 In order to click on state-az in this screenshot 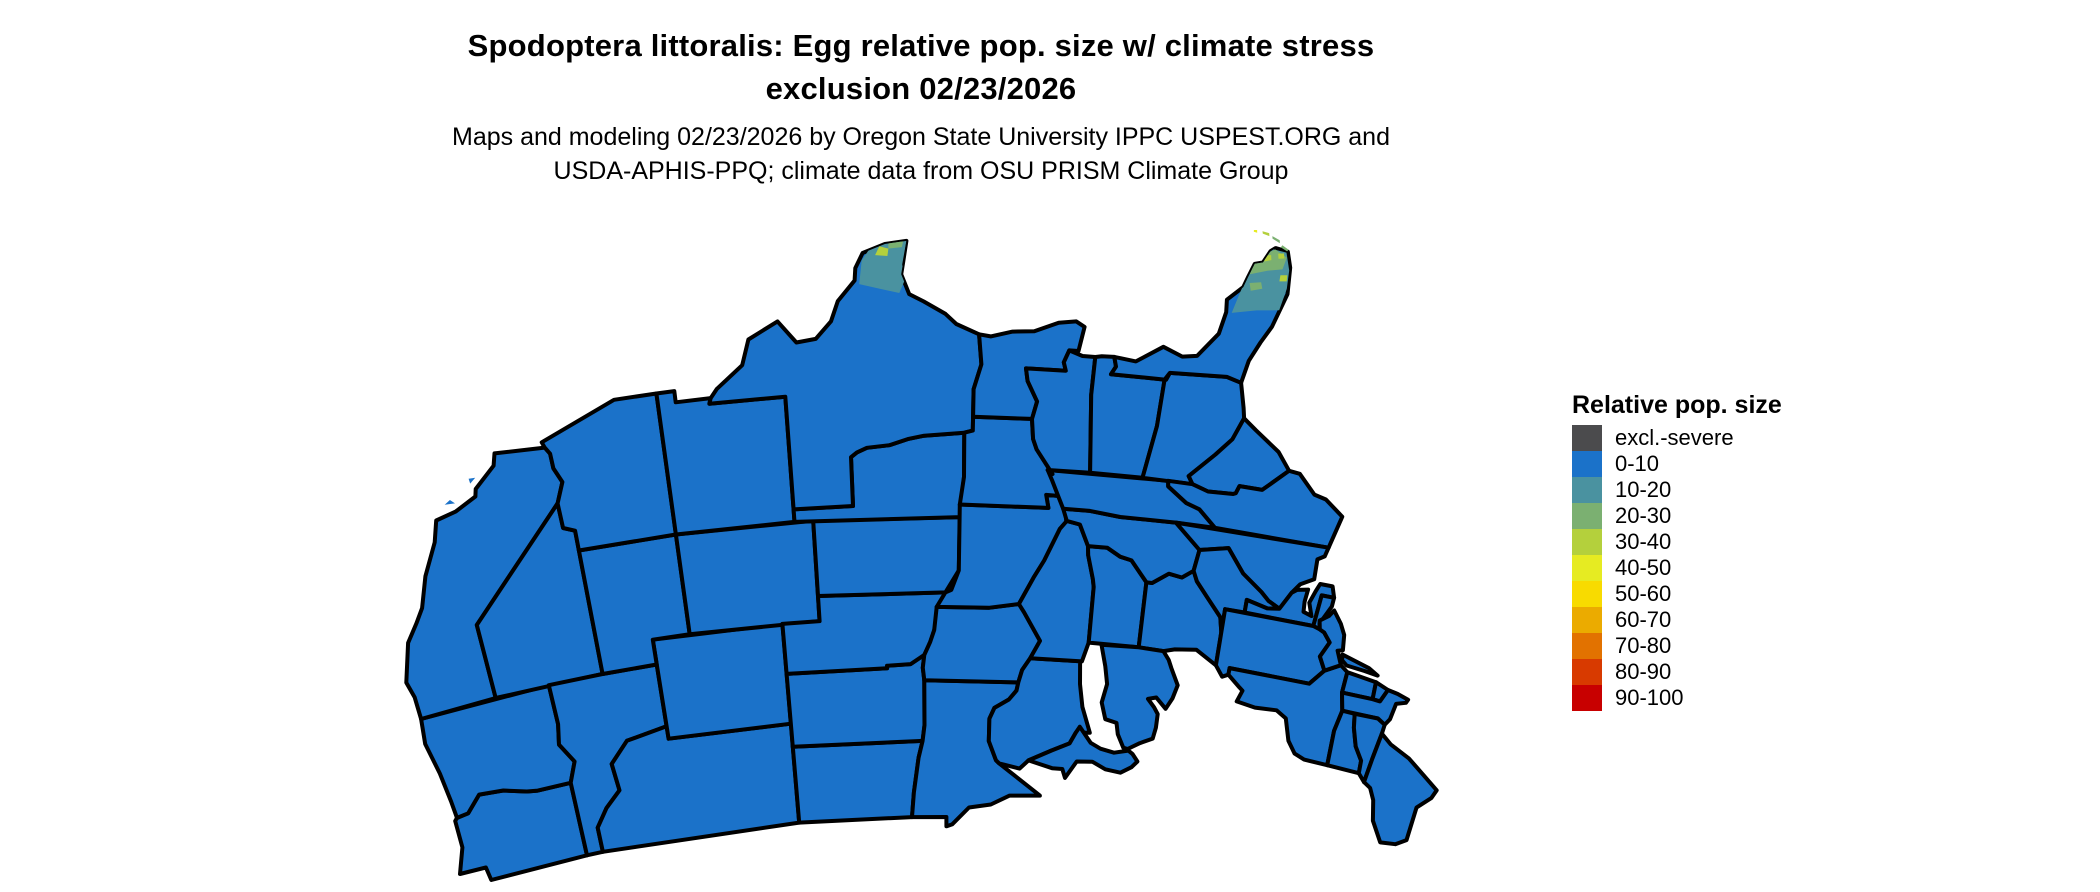, I will do `click(608, 472)`.